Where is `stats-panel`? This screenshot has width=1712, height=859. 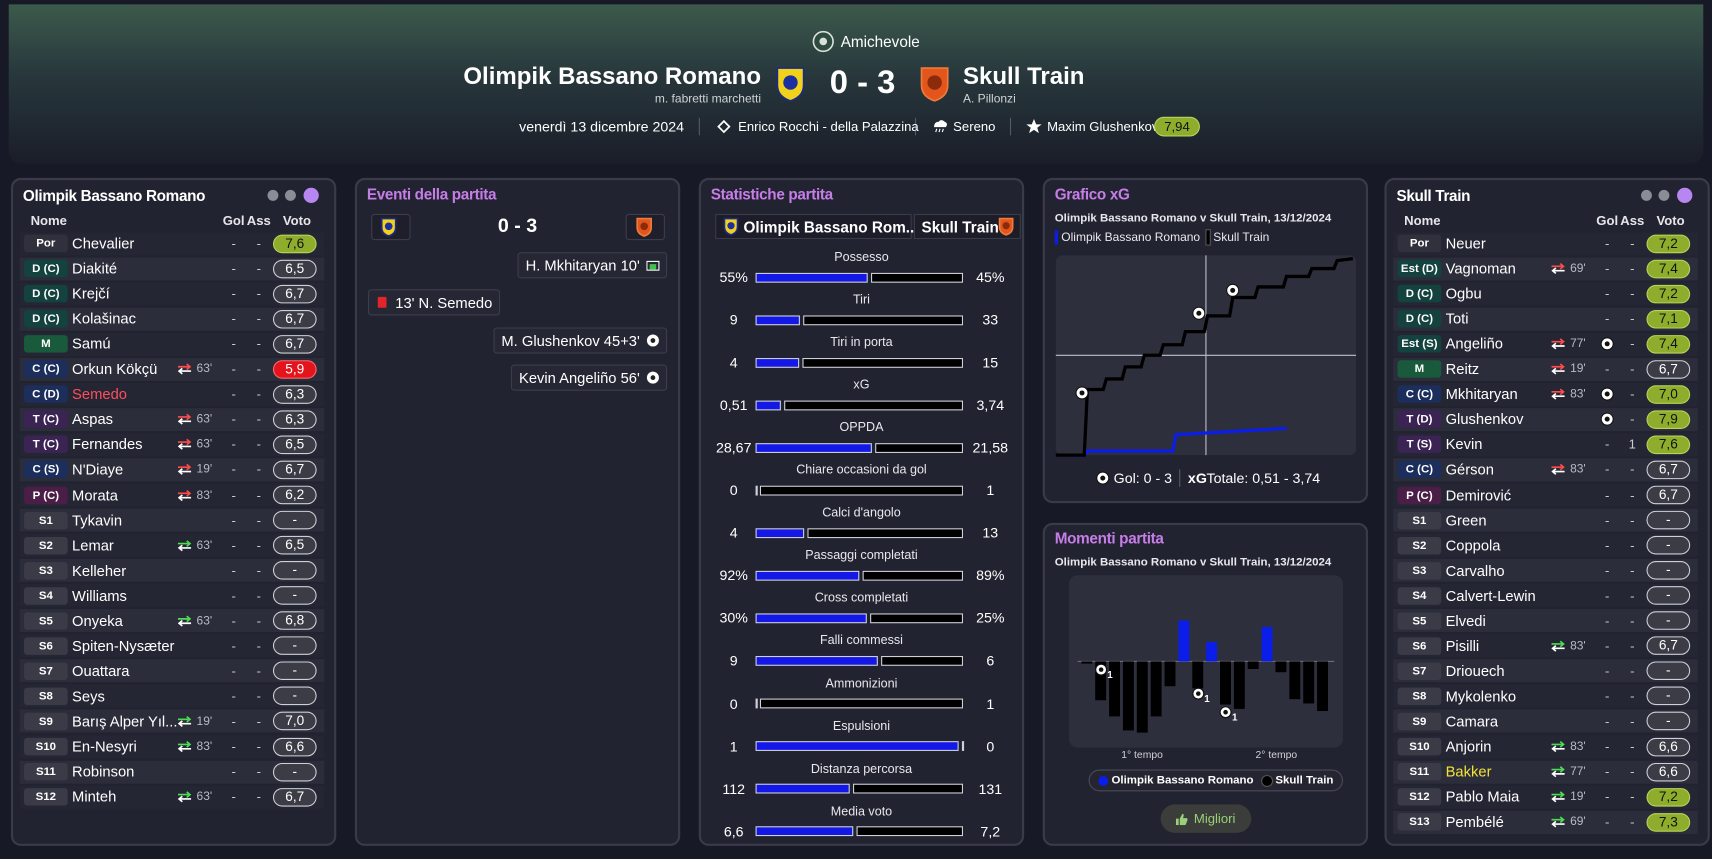 stats-panel is located at coordinates (861, 511).